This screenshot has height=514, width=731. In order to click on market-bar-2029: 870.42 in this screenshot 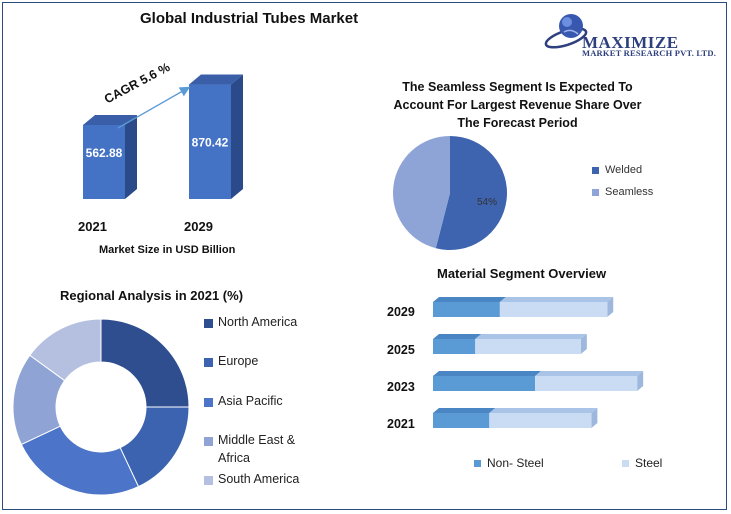, I will do `click(216, 136)`.